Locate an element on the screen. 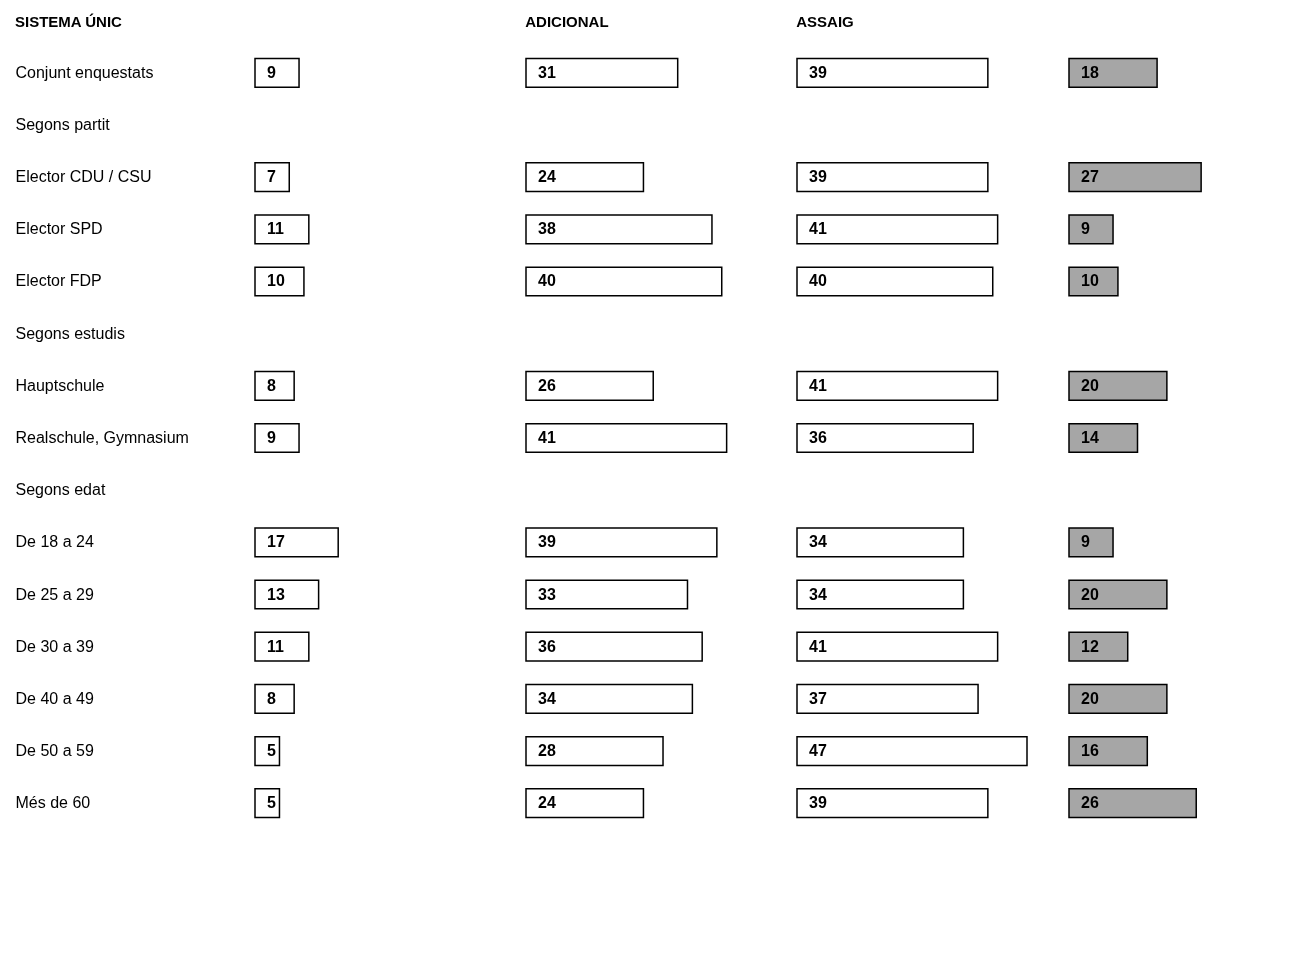 This screenshot has width=1313, height=970. data-label: 31 is located at coordinates (547, 72).